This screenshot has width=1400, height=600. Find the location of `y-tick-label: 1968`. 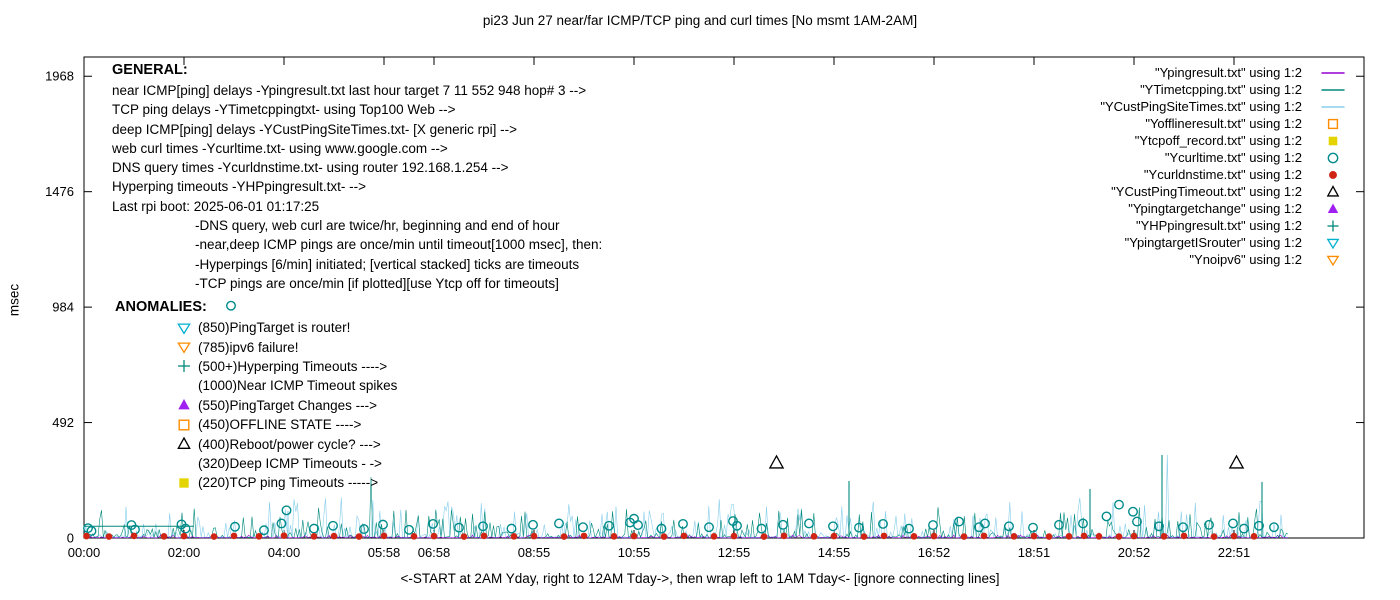

y-tick-label: 1968 is located at coordinates (59, 76).